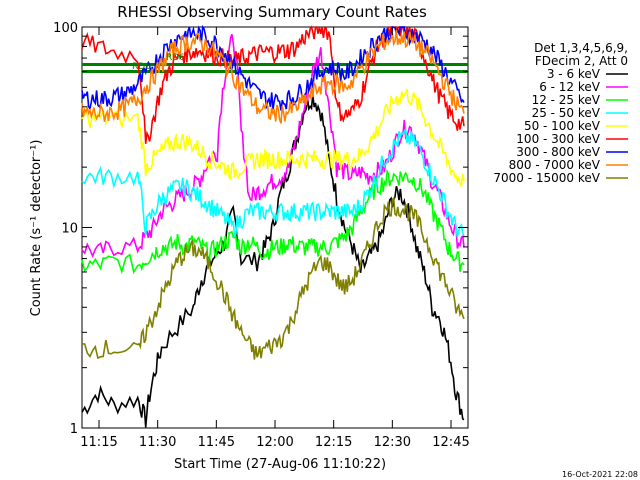  I want to click on legend-entry-8: 800 - 7000 keV, so click(555, 165).